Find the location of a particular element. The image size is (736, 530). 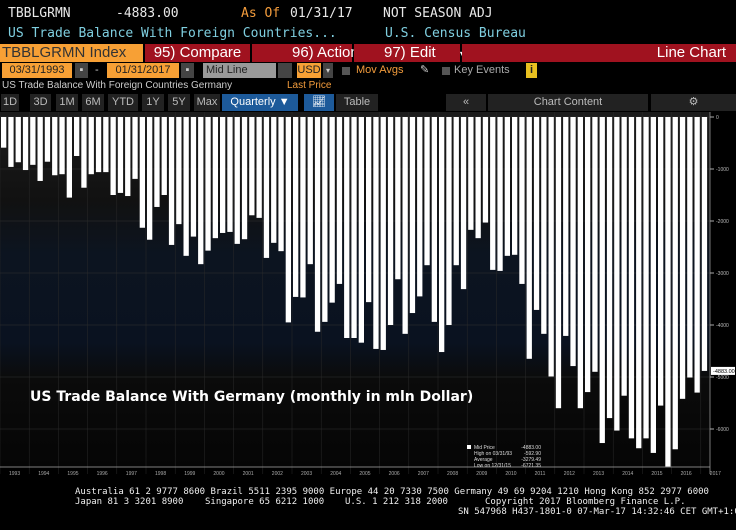

x-tick-label: 2011 is located at coordinates (540, 474).